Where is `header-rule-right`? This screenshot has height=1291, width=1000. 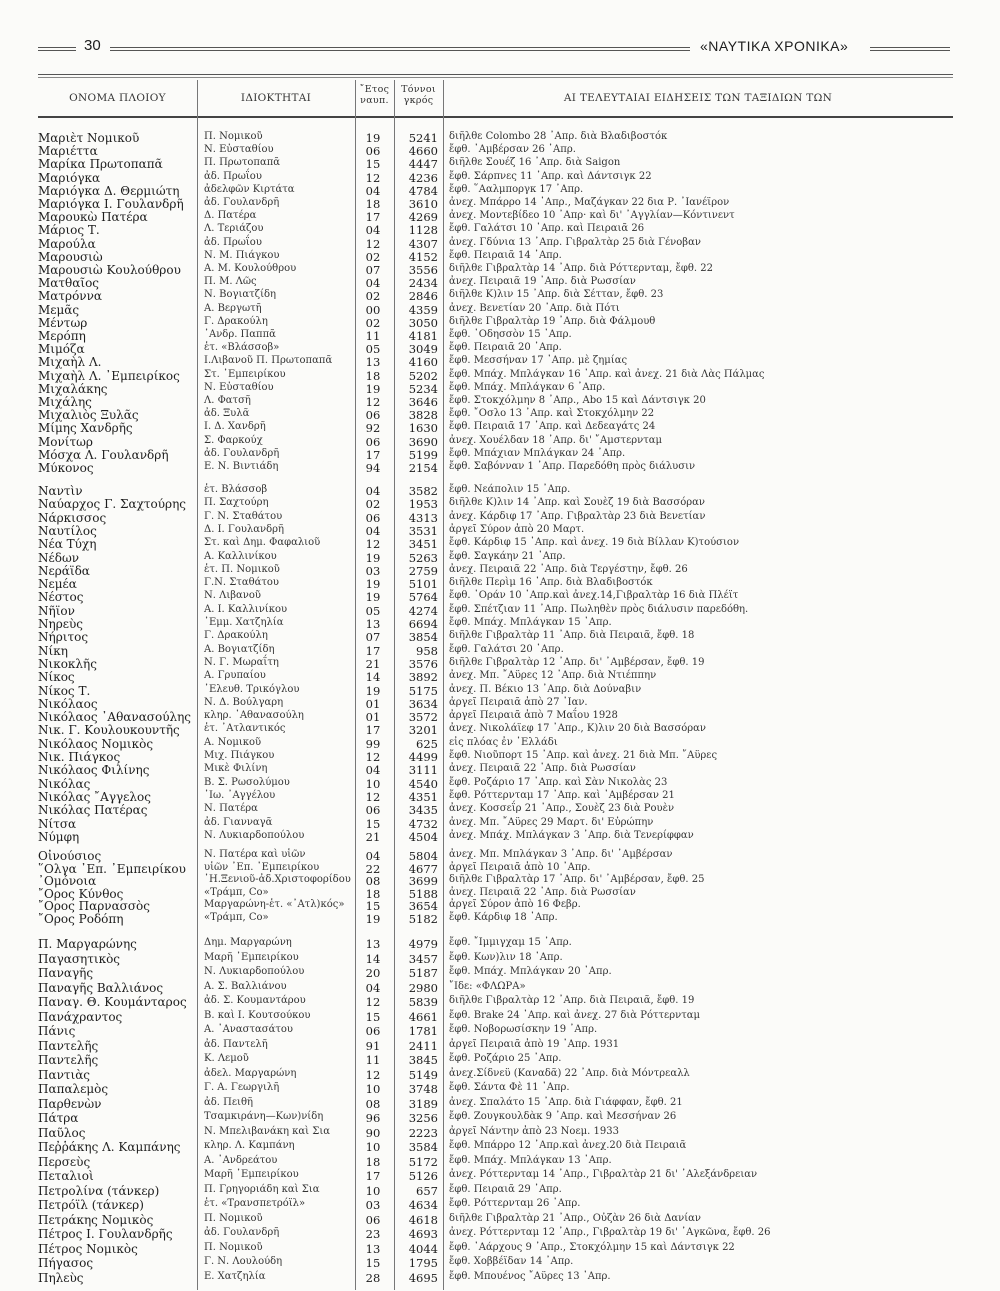 header-rule-right is located at coordinates (910, 50).